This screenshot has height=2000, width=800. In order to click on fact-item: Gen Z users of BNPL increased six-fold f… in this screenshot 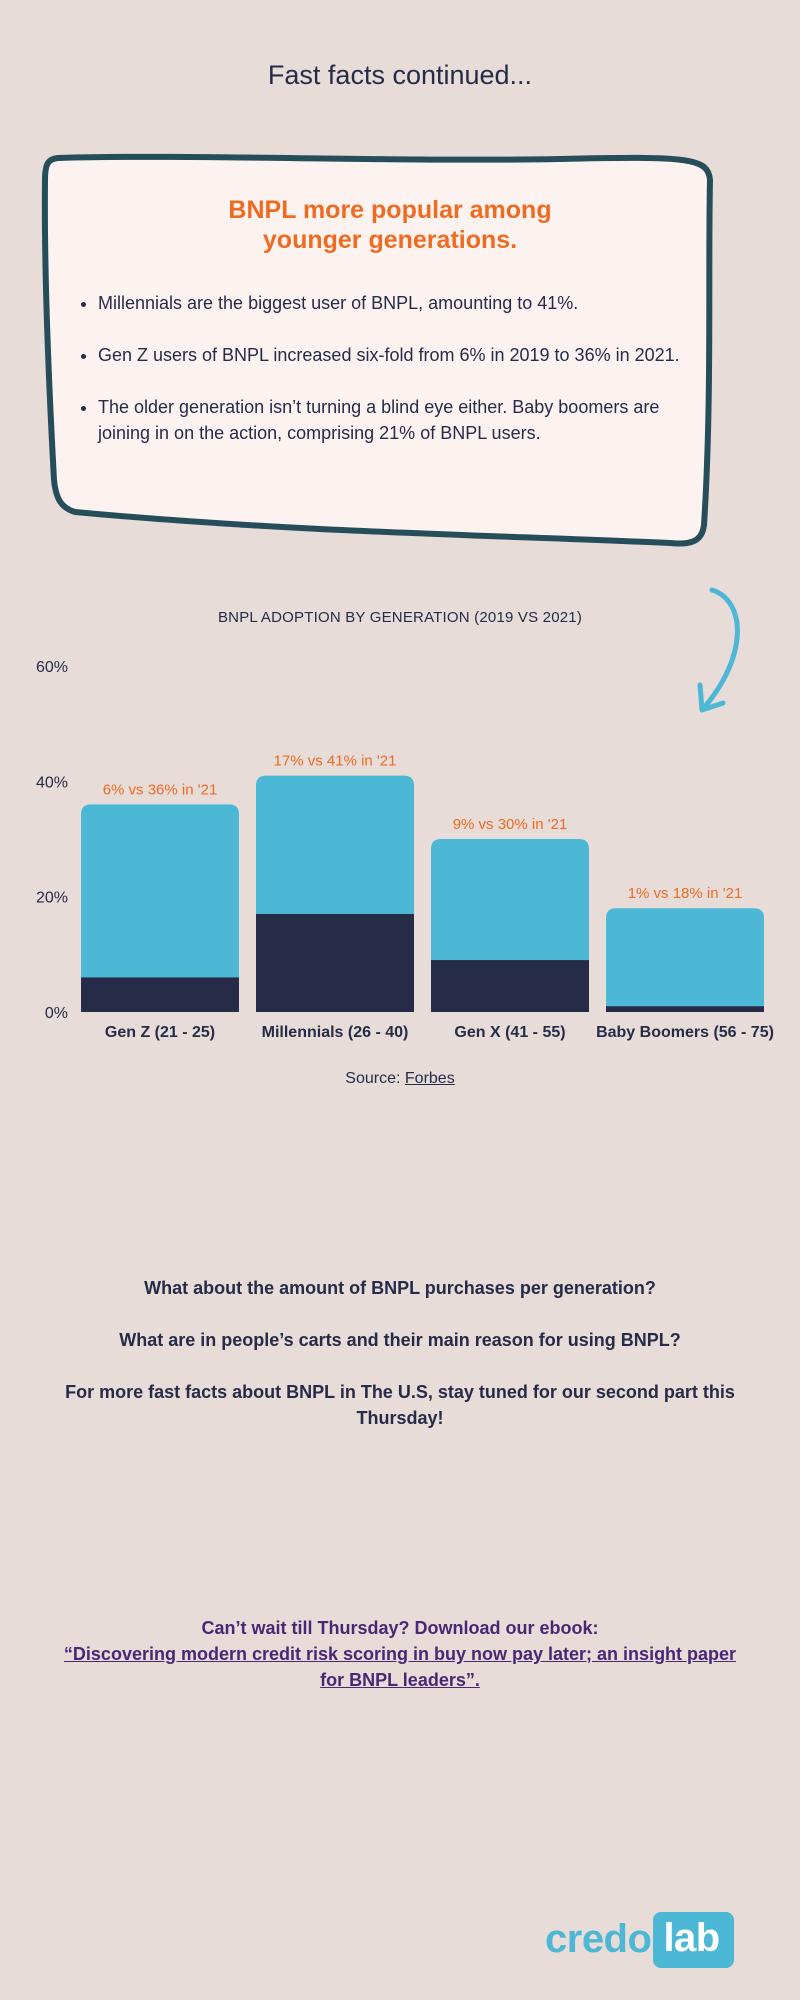, I will do `click(404, 355)`.